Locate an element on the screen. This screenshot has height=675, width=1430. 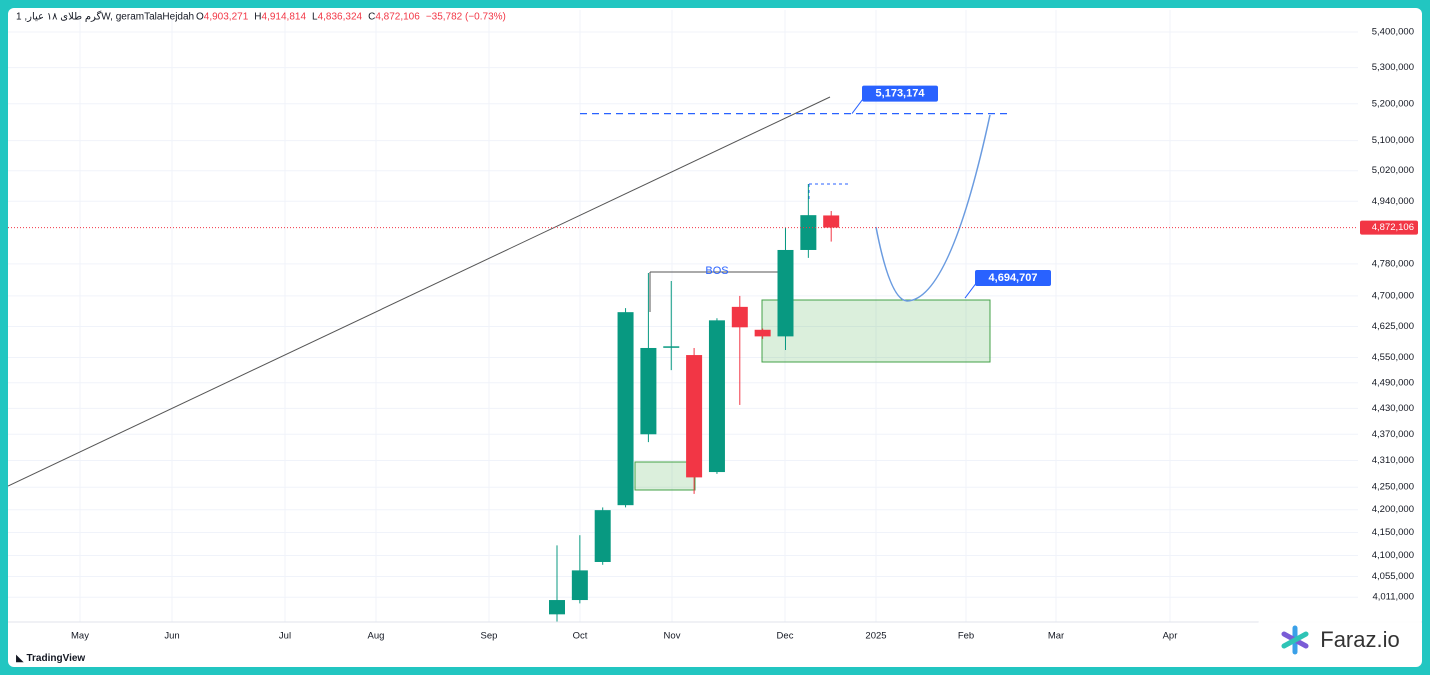
y-tick-label: 4,150,000 is located at coordinates (1393, 532).